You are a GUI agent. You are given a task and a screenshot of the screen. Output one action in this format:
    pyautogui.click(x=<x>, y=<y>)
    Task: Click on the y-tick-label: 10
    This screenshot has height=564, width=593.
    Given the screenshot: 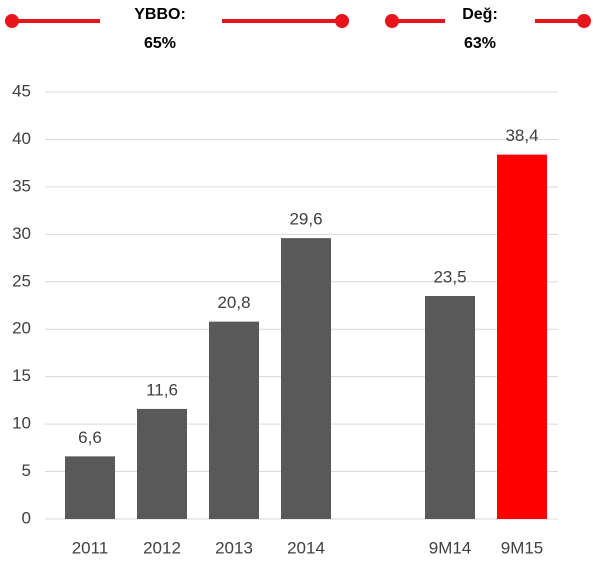 What is the action you would take?
    pyautogui.click(x=21, y=423)
    